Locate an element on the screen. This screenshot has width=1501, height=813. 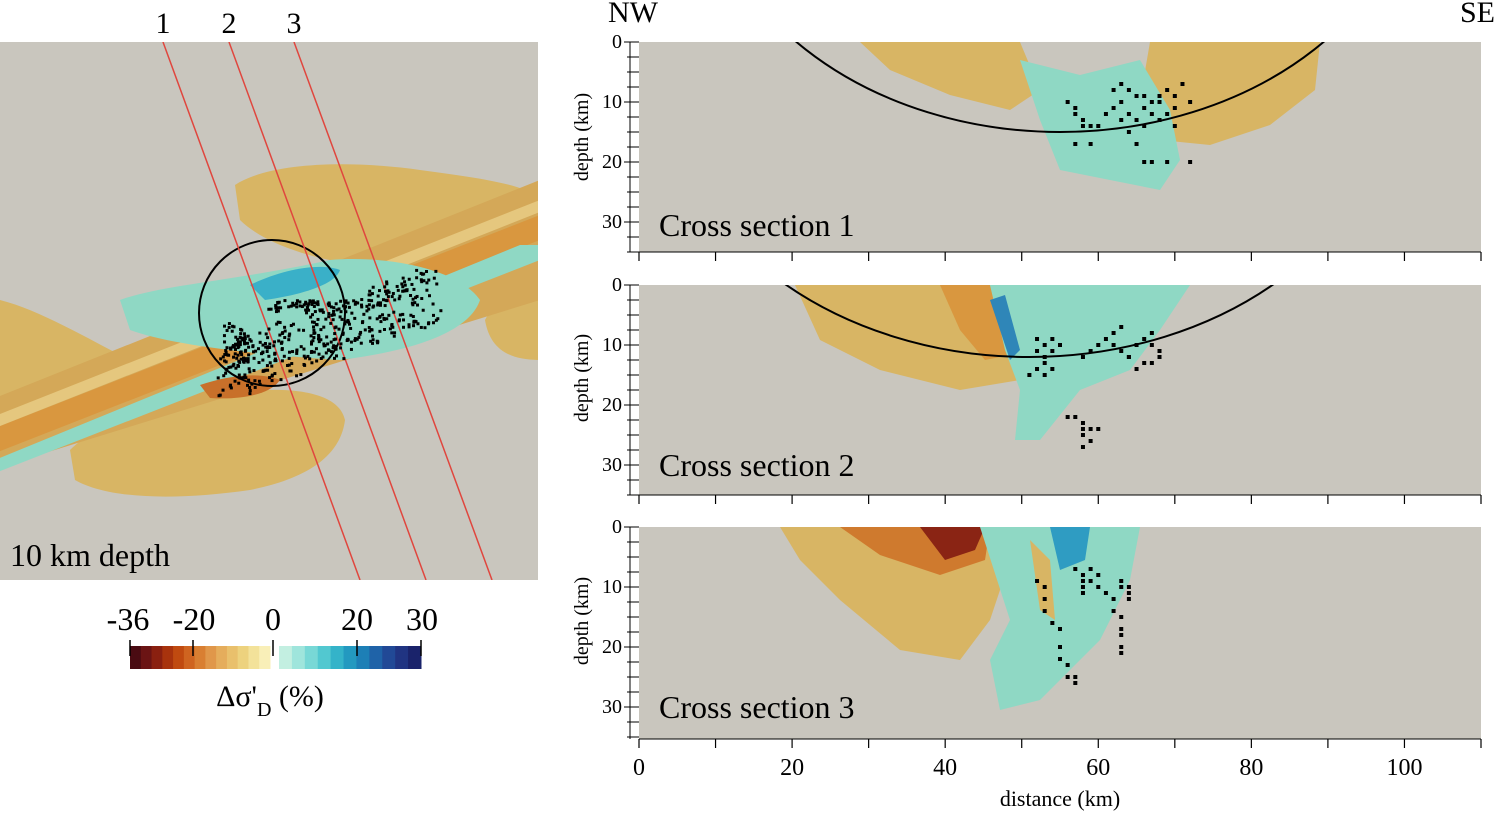
colorbar-swatch is located at coordinates (286, 657).